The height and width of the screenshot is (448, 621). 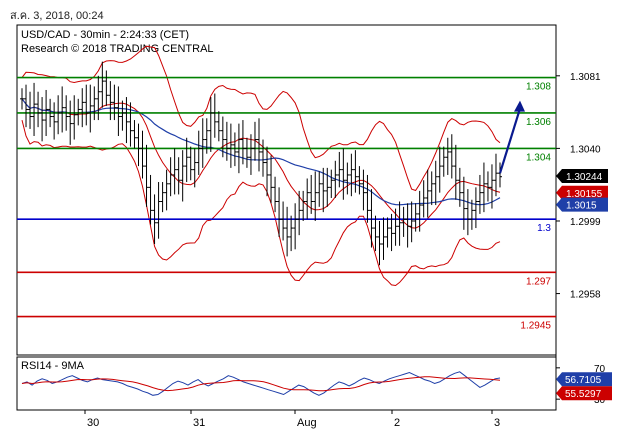 I want to click on x-tick-label-3: 2, so click(x=397, y=423).